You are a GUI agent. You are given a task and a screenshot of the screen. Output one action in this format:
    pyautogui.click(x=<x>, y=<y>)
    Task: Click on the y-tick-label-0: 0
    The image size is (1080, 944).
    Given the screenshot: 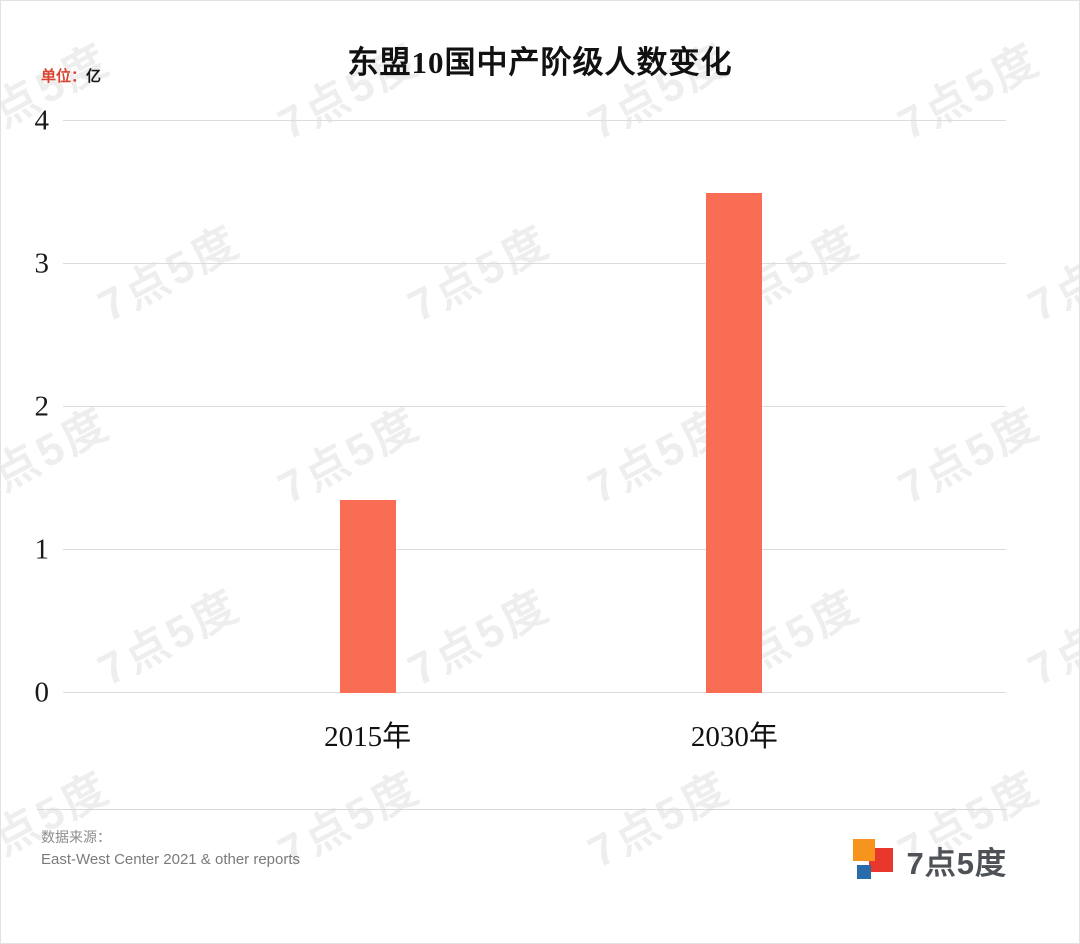 What is the action you would take?
    pyautogui.click(x=42, y=692)
    